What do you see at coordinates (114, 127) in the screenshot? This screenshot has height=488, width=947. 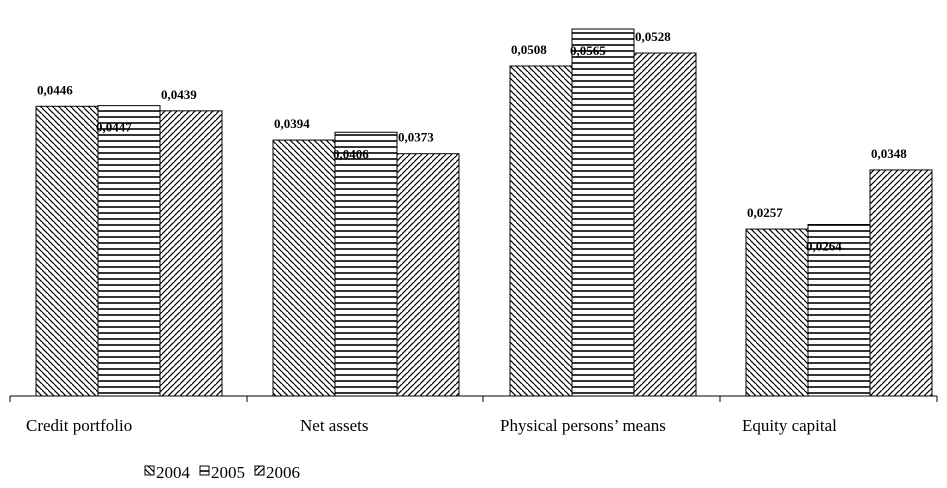 I see `value-label-credit-portfolio-2005: 0,0447` at bounding box center [114, 127].